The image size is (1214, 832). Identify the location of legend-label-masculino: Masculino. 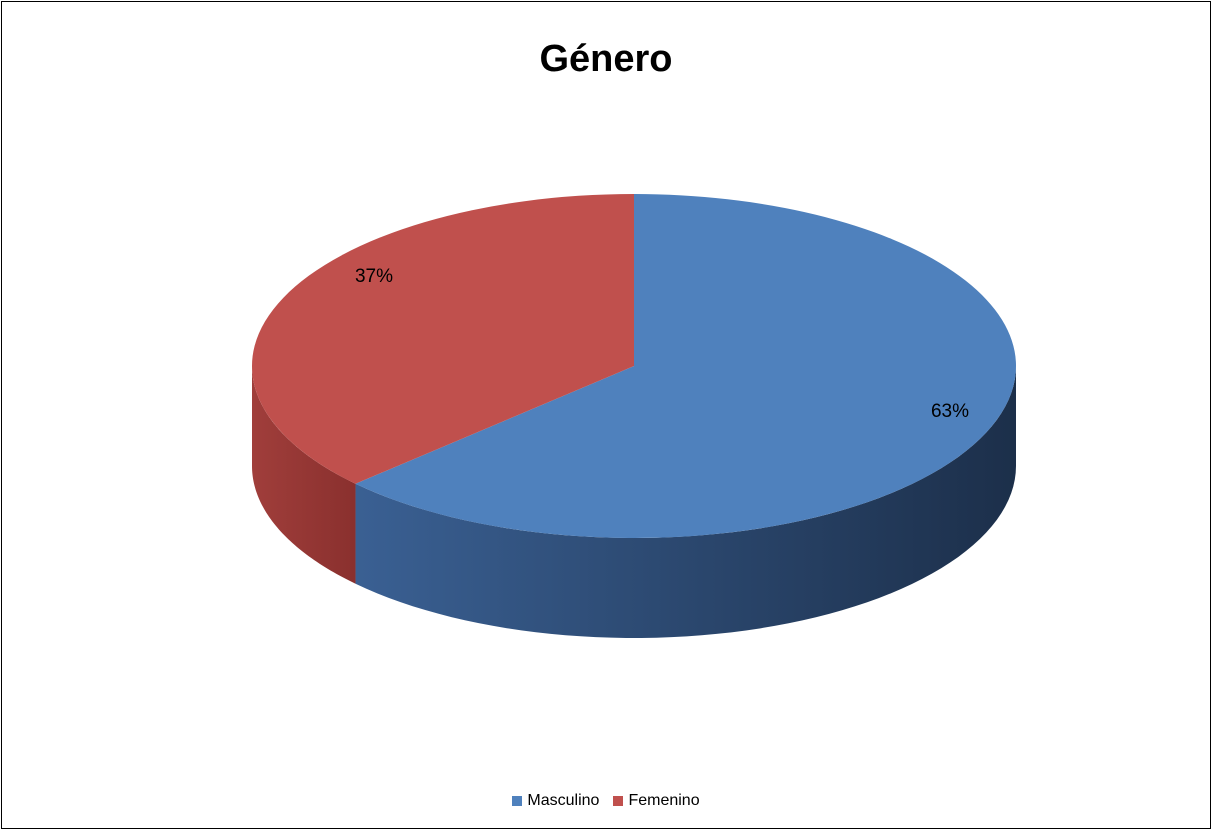
(563, 800).